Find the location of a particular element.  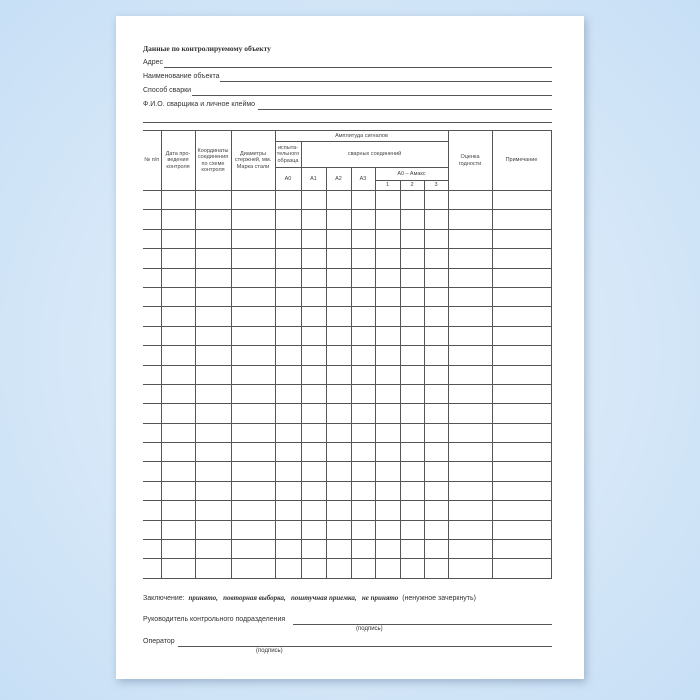

welder-field is located at coordinates (405, 109).